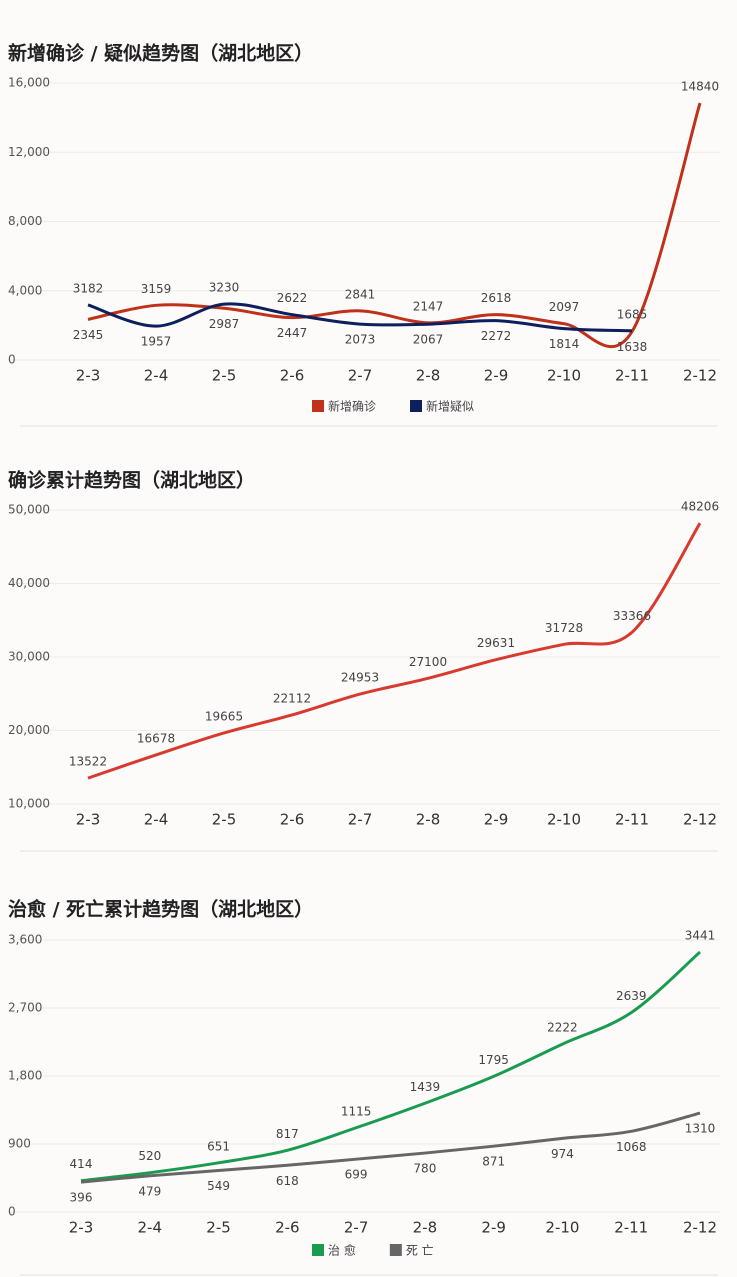 This screenshot has height=1277, width=737. What do you see at coordinates (428, 306) in the screenshot?
I see `data-label: 2147` at bounding box center [428, 306].